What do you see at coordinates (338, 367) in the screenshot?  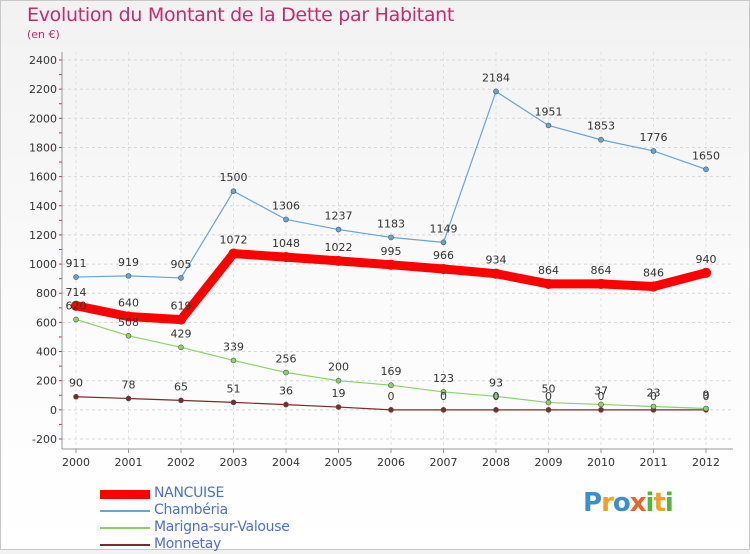 I see `data-label: 200` at bounding box center [338, 367].